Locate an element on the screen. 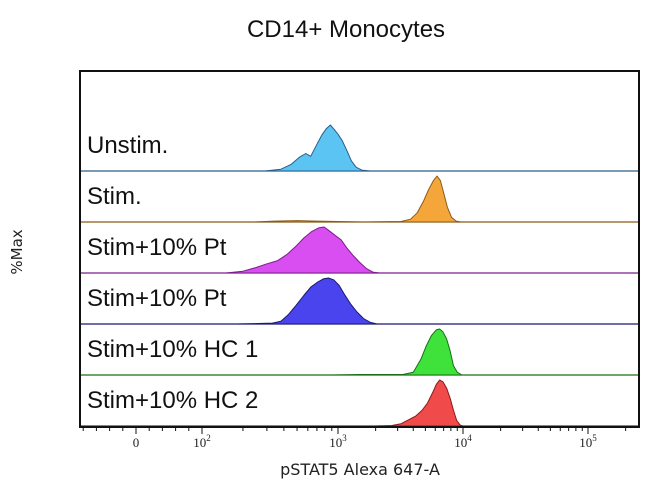 The image size is (651, 486). chart-title: CD14+ Monocytes is located at coordinates (346, 29).